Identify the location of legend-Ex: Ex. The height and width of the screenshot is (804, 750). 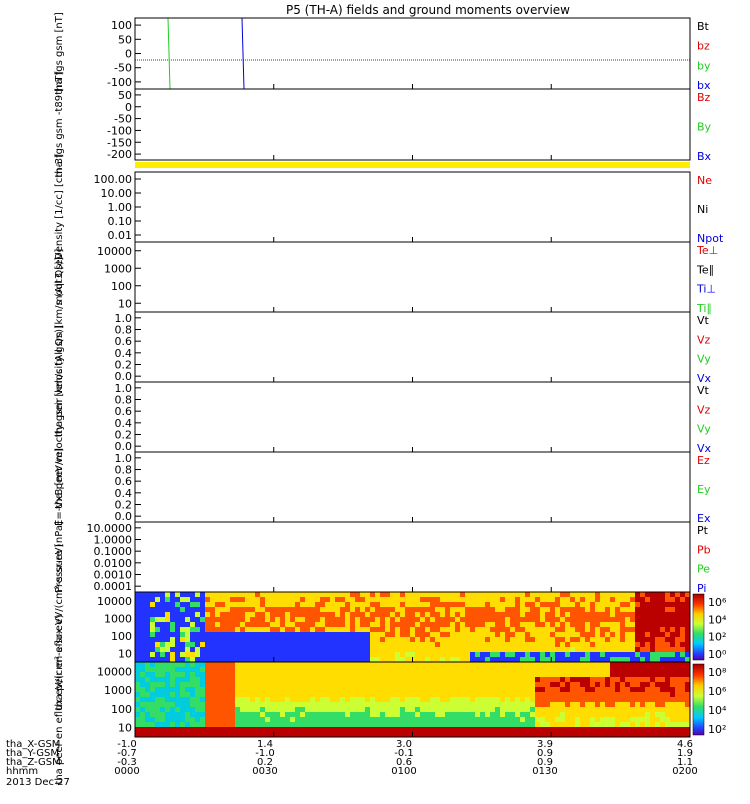
(704, 518).